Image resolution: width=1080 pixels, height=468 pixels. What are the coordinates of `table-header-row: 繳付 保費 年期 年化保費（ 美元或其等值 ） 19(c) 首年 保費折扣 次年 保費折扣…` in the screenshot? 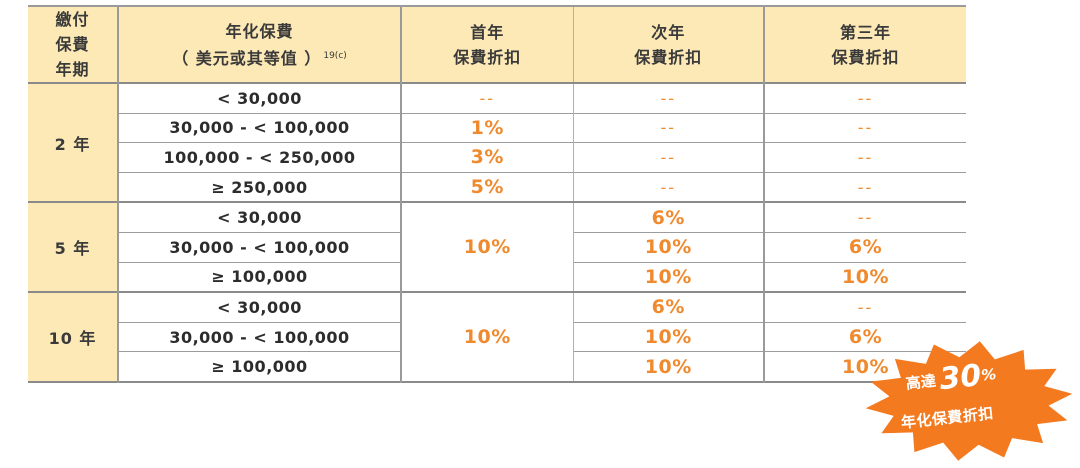 It's located at (497, 44).